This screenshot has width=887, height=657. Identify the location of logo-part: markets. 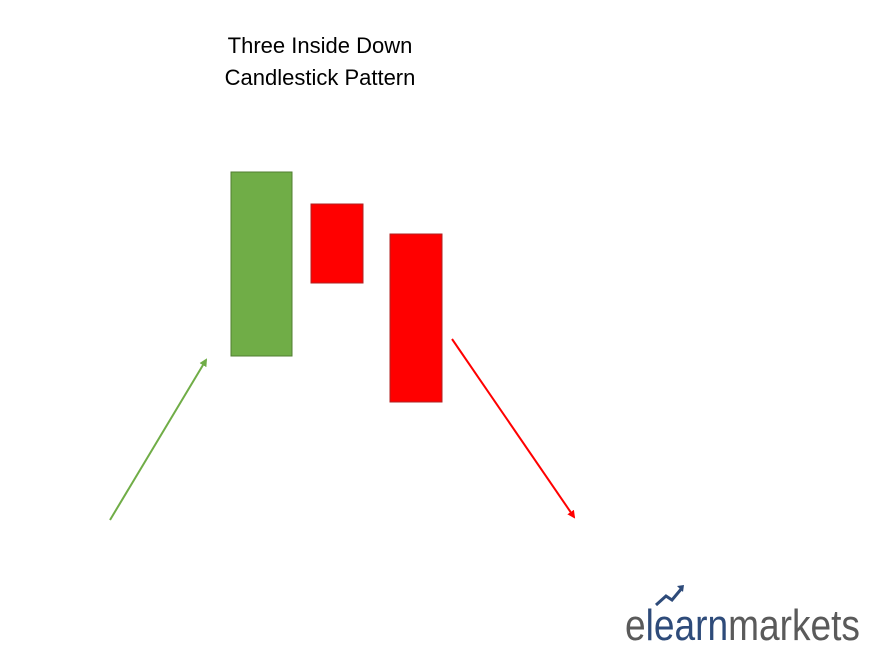
(794, 625).